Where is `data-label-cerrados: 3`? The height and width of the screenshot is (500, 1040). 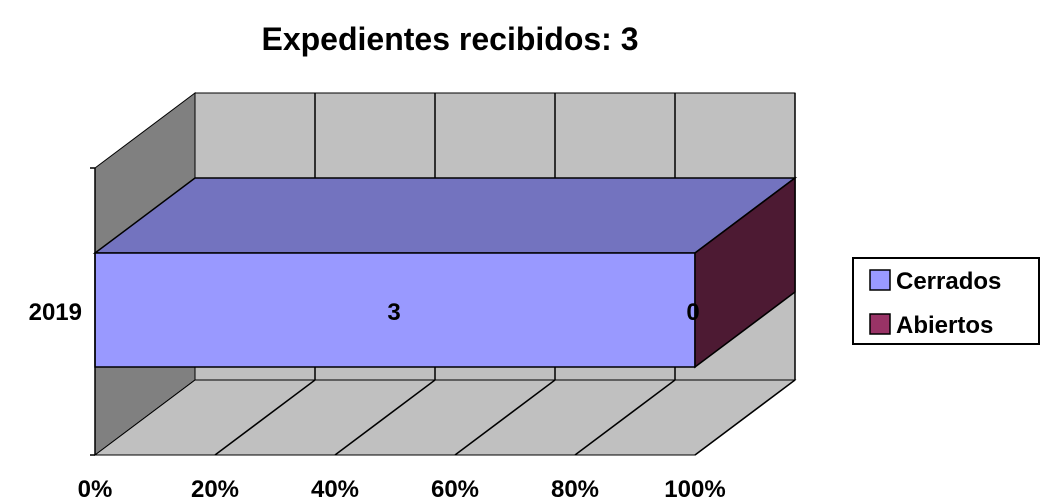
data-label-cerrados: 3 is located at coordinates (393, 312).